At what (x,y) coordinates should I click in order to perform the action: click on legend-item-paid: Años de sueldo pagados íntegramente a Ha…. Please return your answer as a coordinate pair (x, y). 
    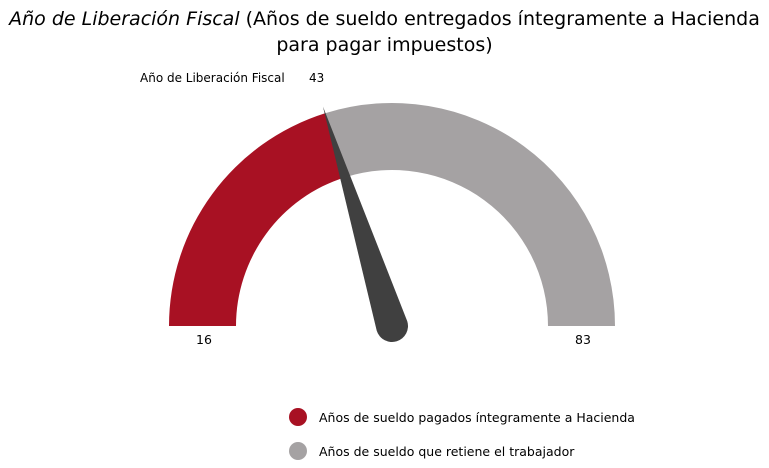
    Looking at the image, I should click on (462, 417).